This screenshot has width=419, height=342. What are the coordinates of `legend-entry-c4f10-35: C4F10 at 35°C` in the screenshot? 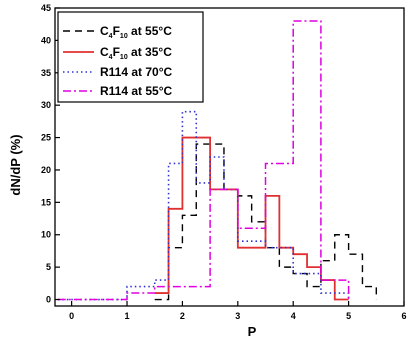 It's located at (117, 53).